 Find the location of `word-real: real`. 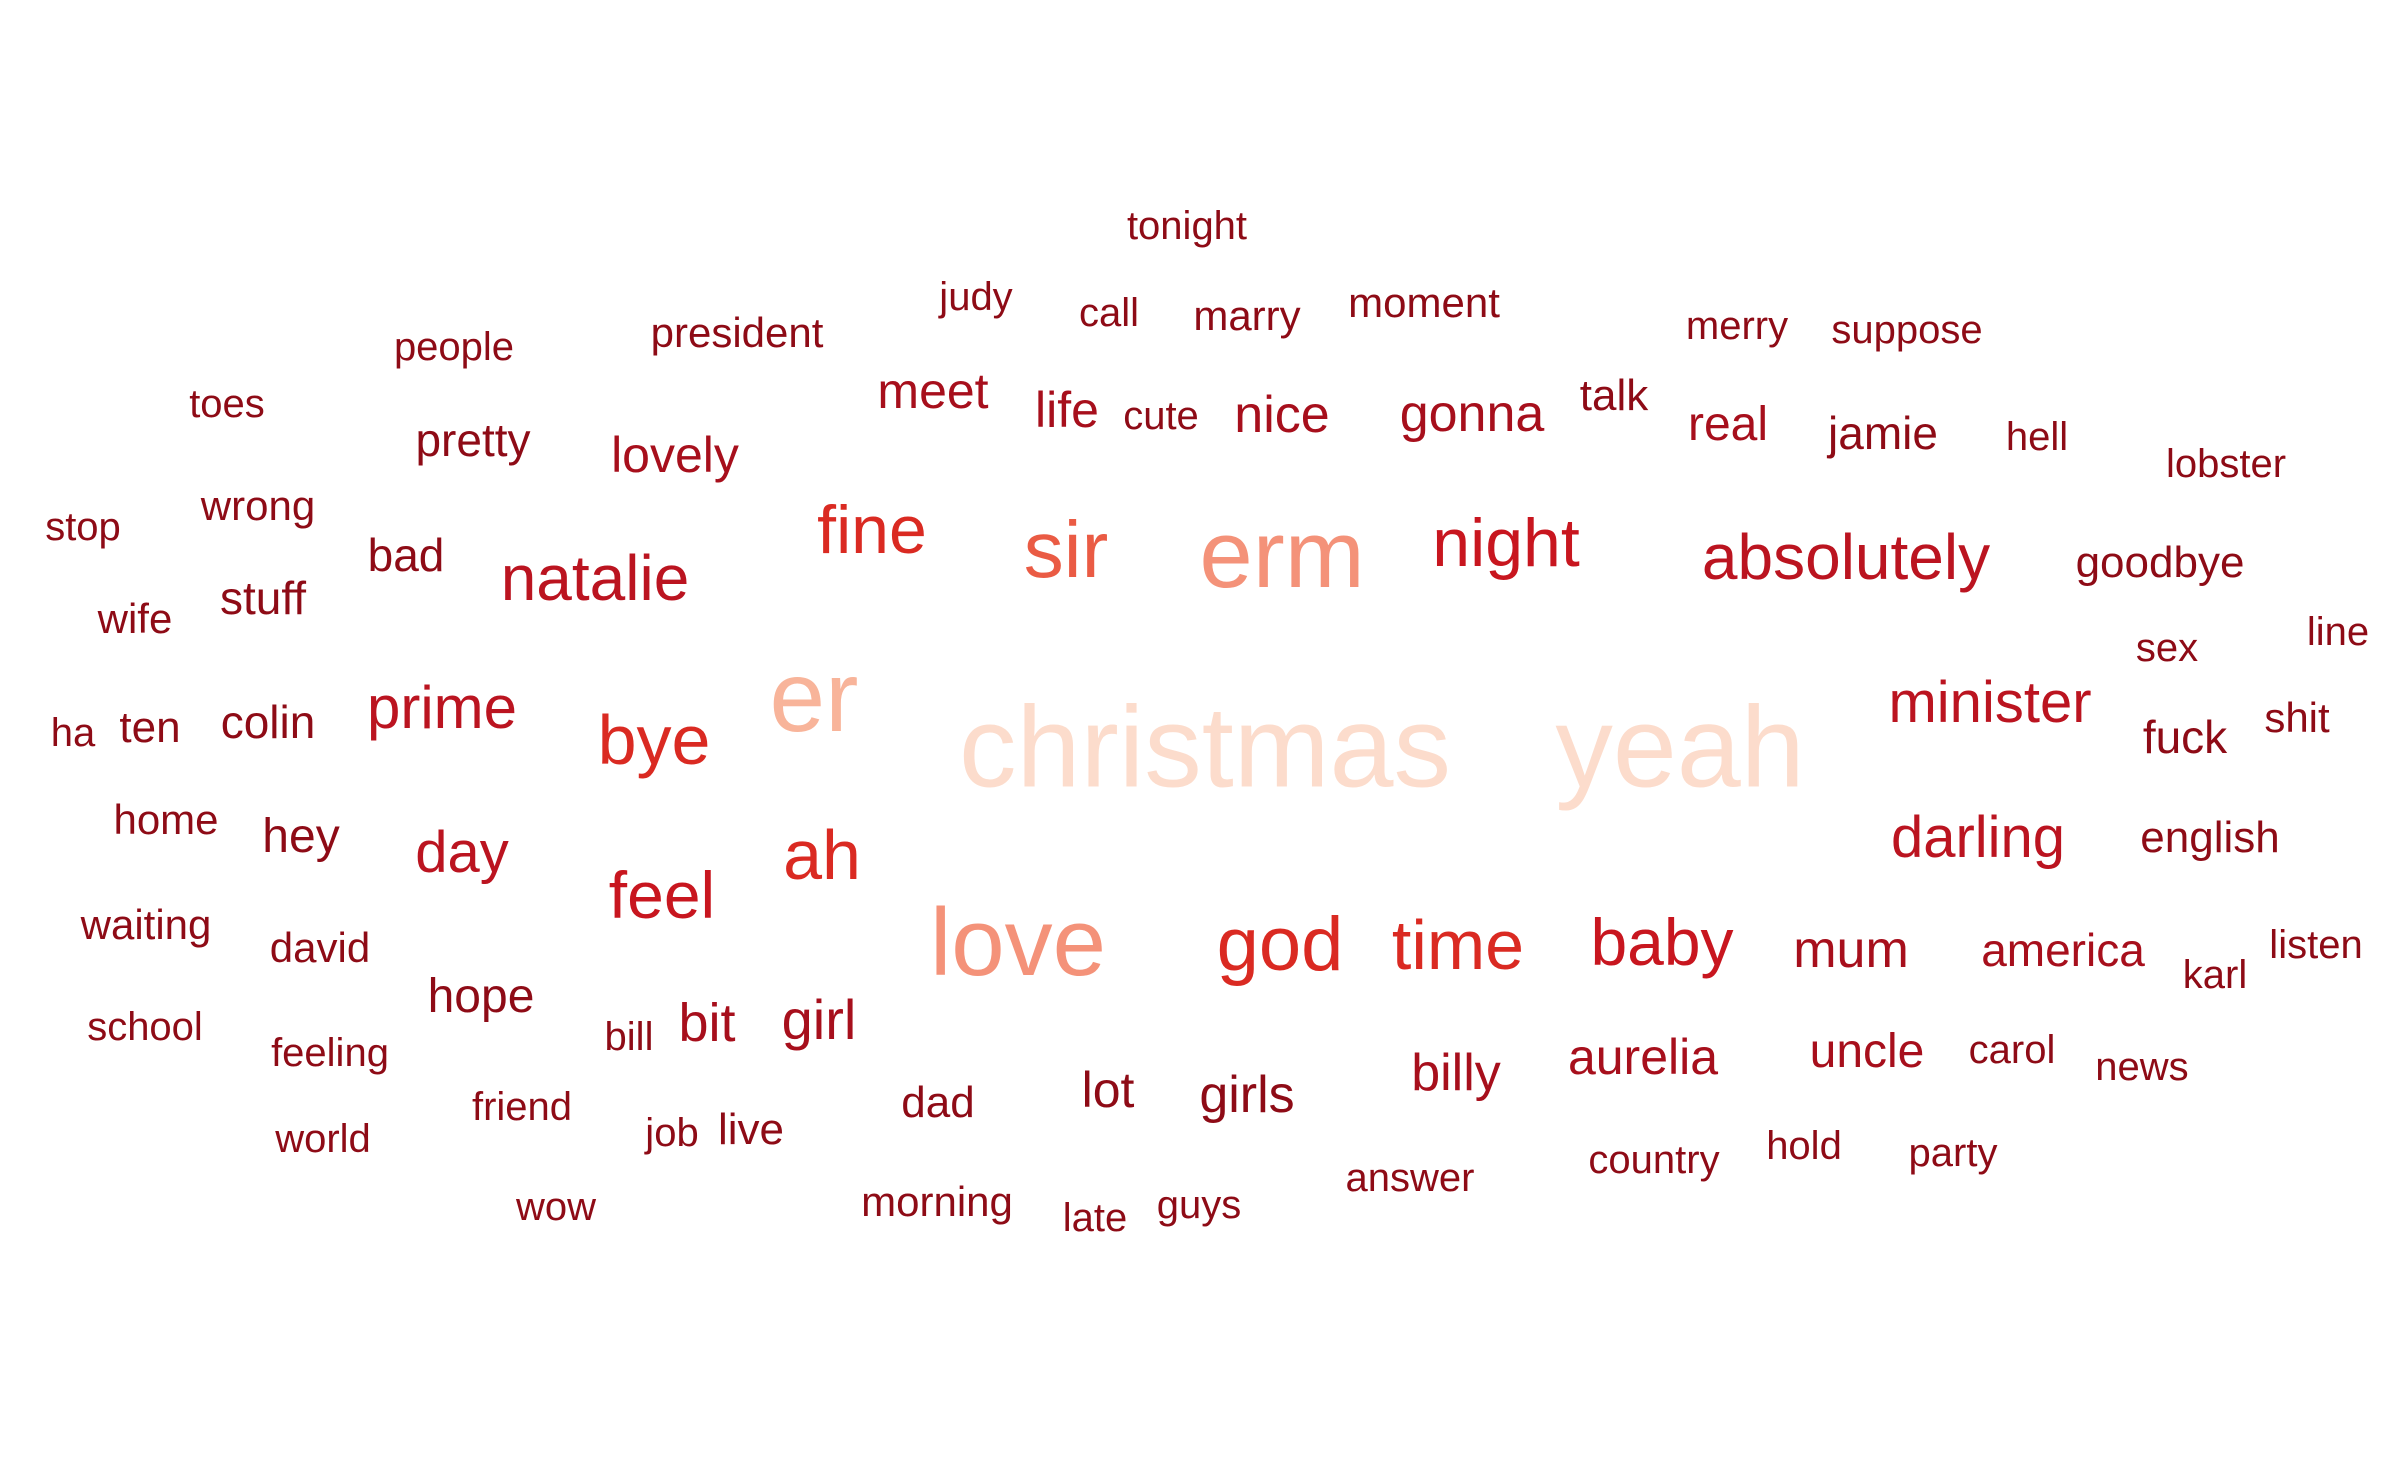

word-real: real is located at coordinates (1728, 424).